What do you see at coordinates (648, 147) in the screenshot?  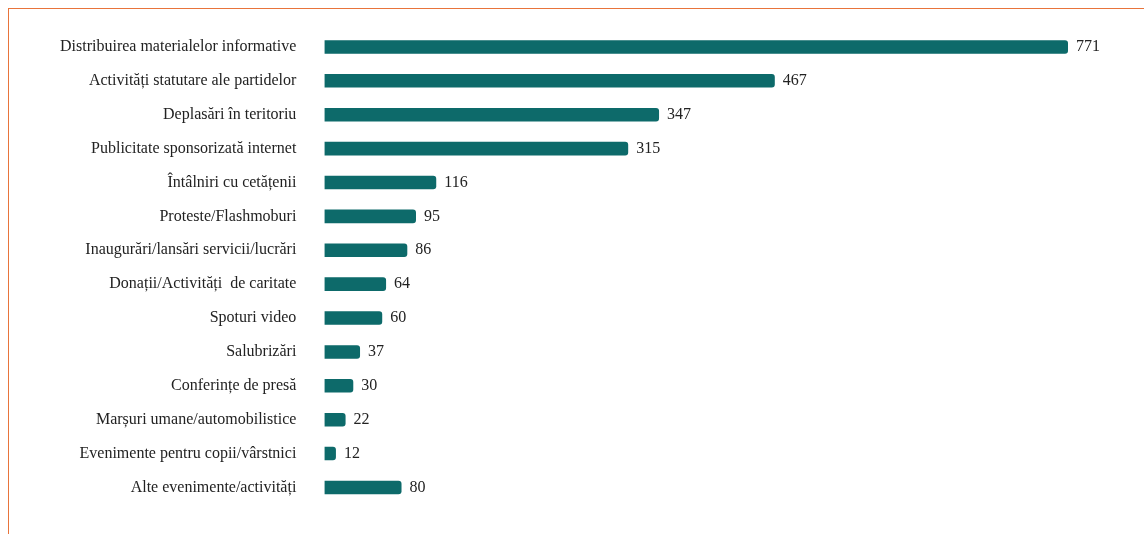 I see `data-label: 315` at bounding box center [648, 147].